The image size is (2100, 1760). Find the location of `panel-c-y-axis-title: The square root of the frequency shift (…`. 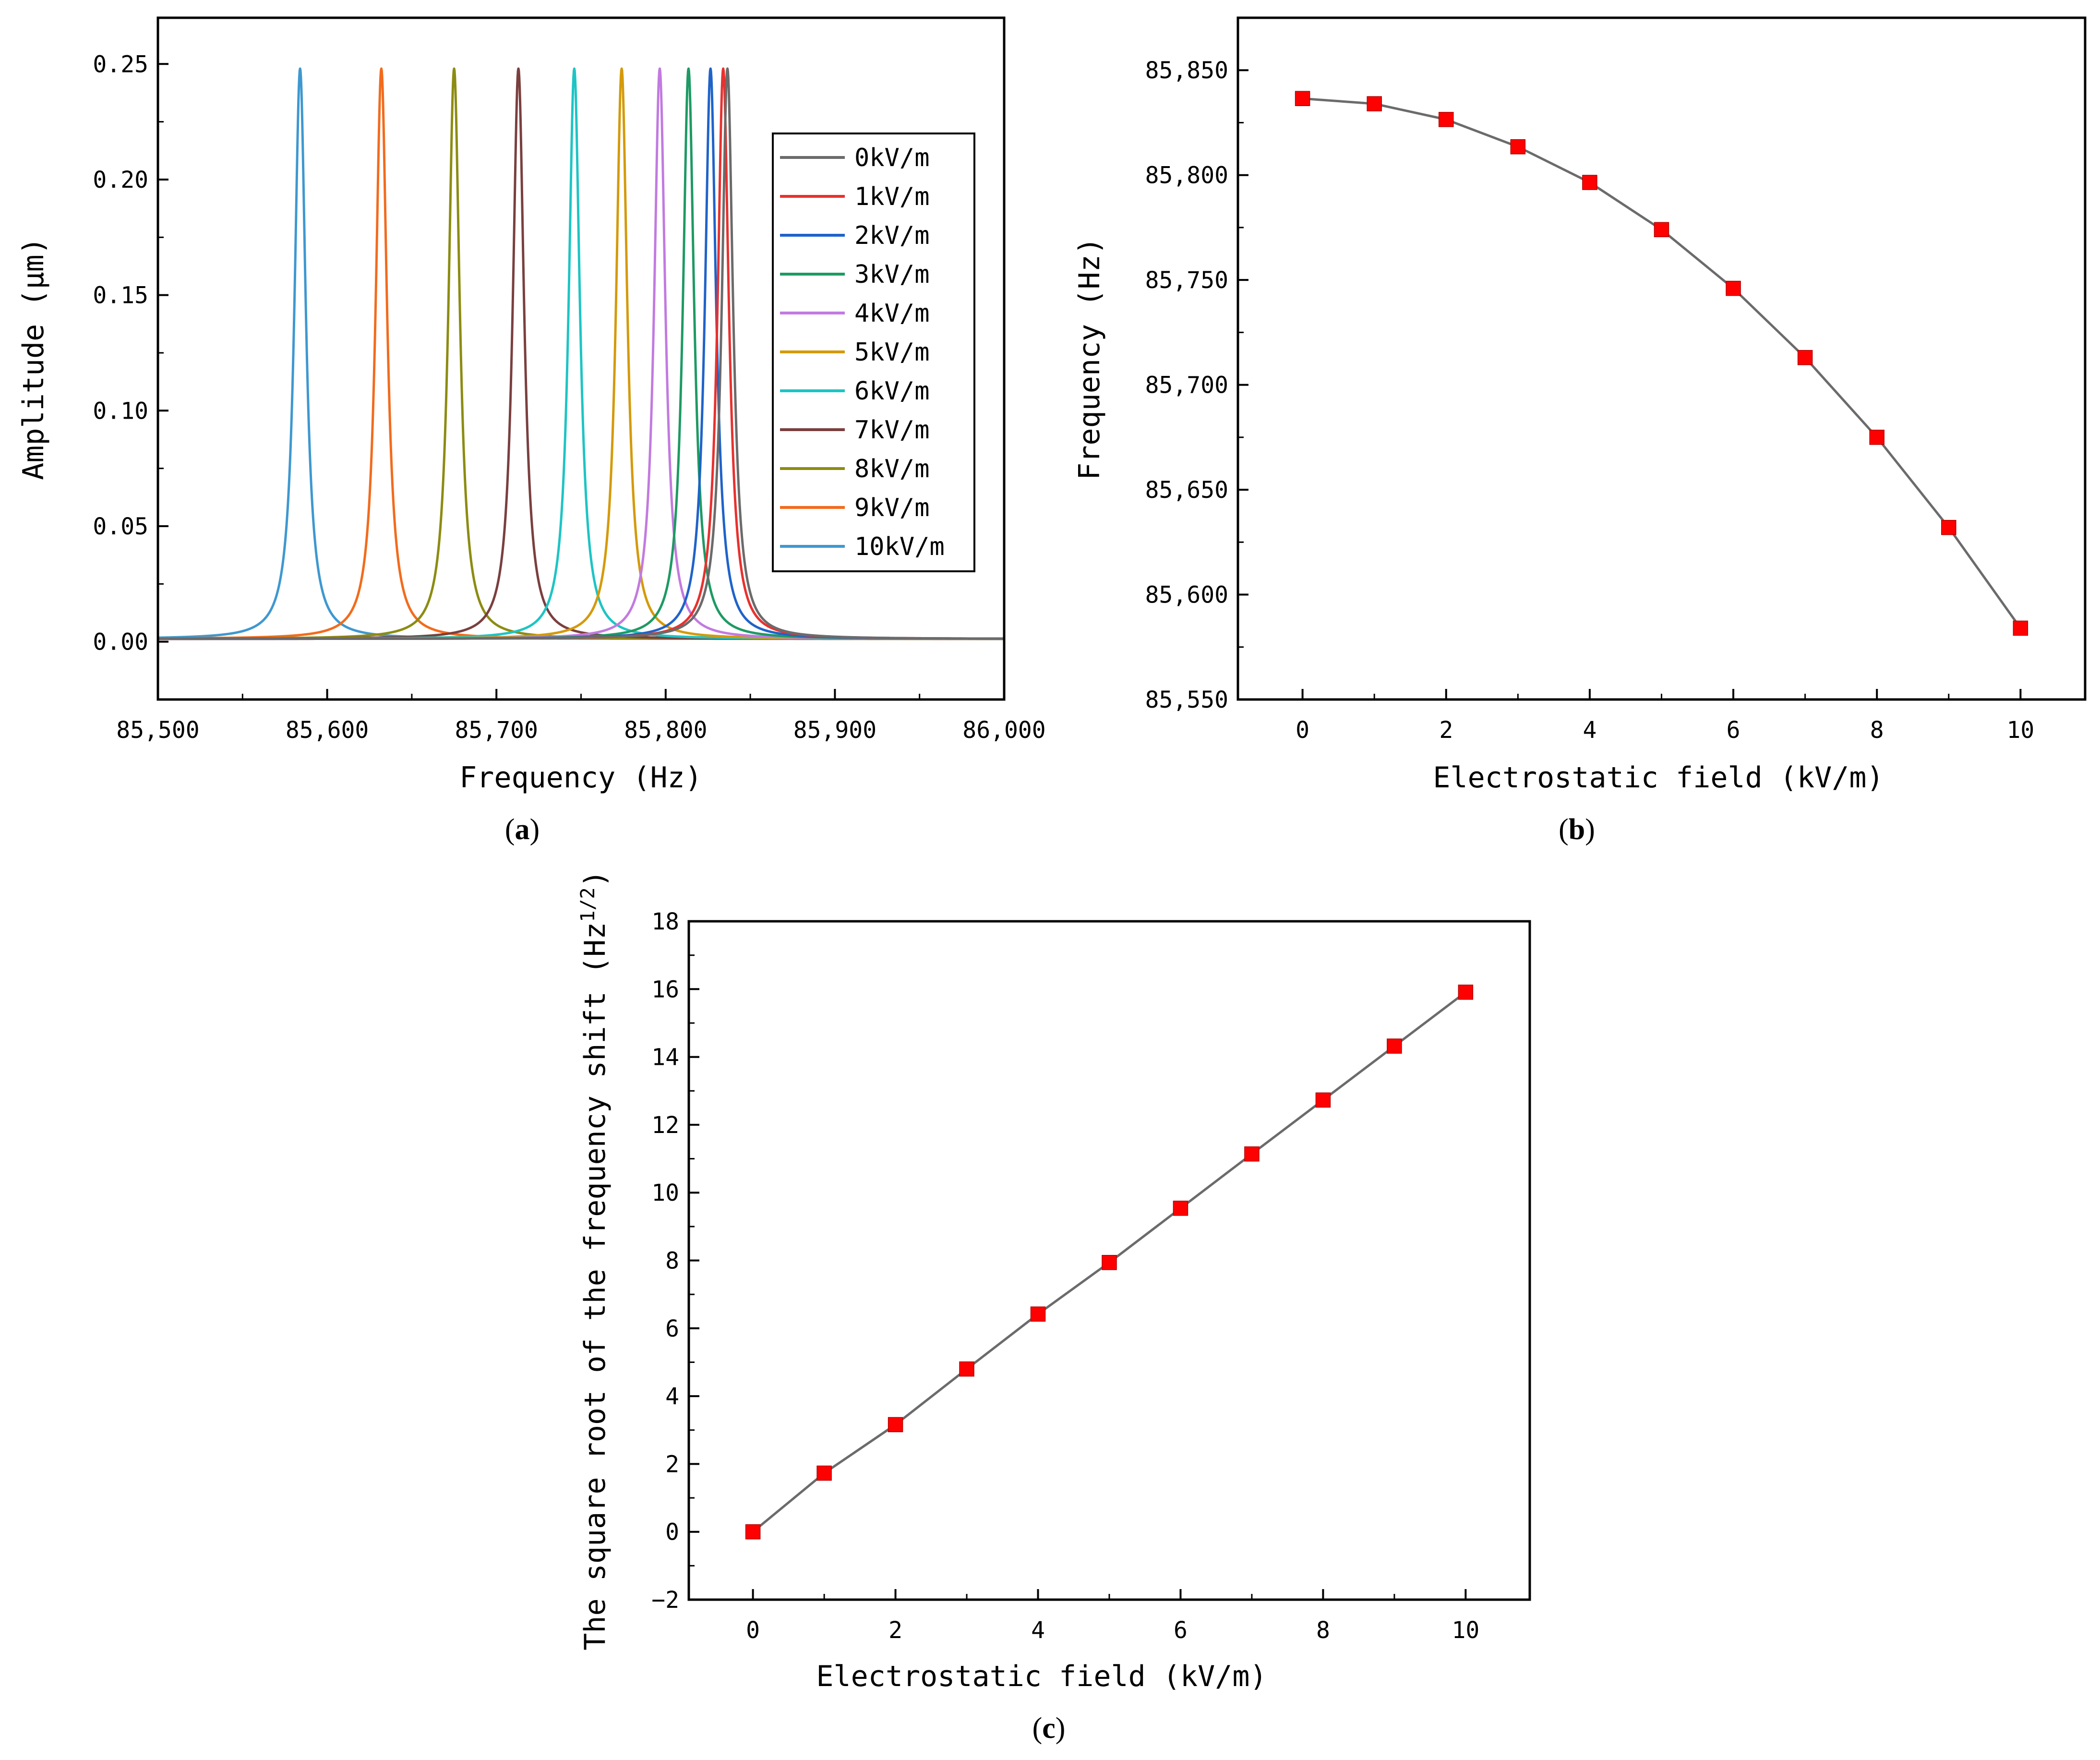

panel-c-y-axis-title: The square root of the frequency shift (… is located at coordinates (594, 1260).